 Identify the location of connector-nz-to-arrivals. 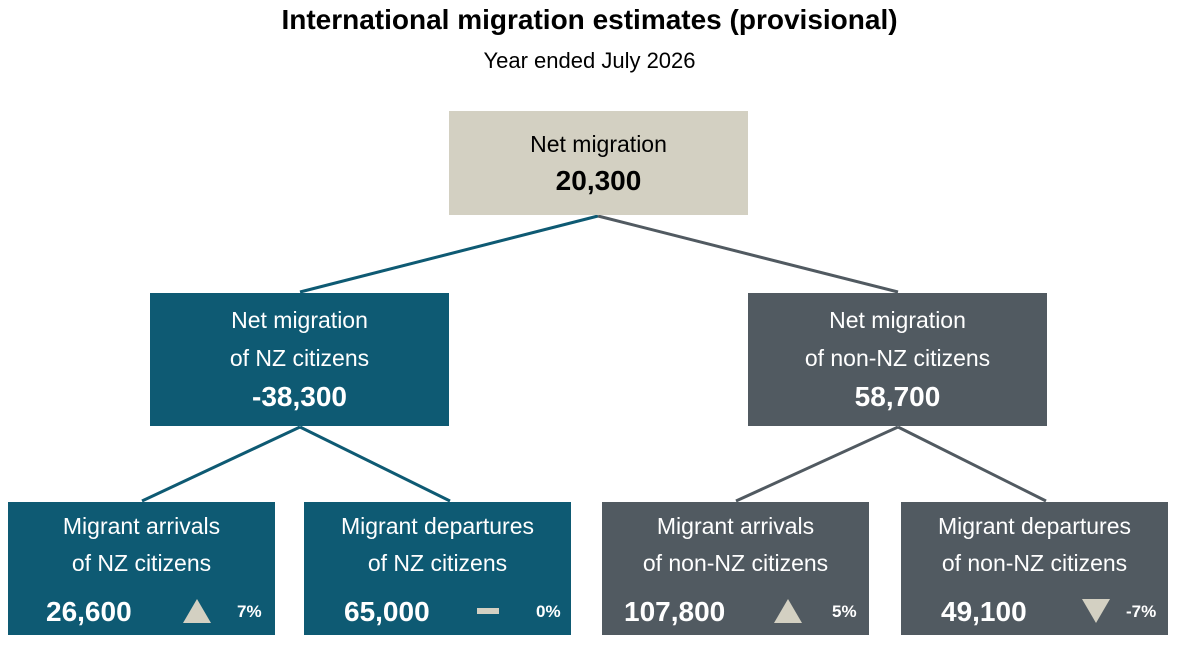
(221, 464).